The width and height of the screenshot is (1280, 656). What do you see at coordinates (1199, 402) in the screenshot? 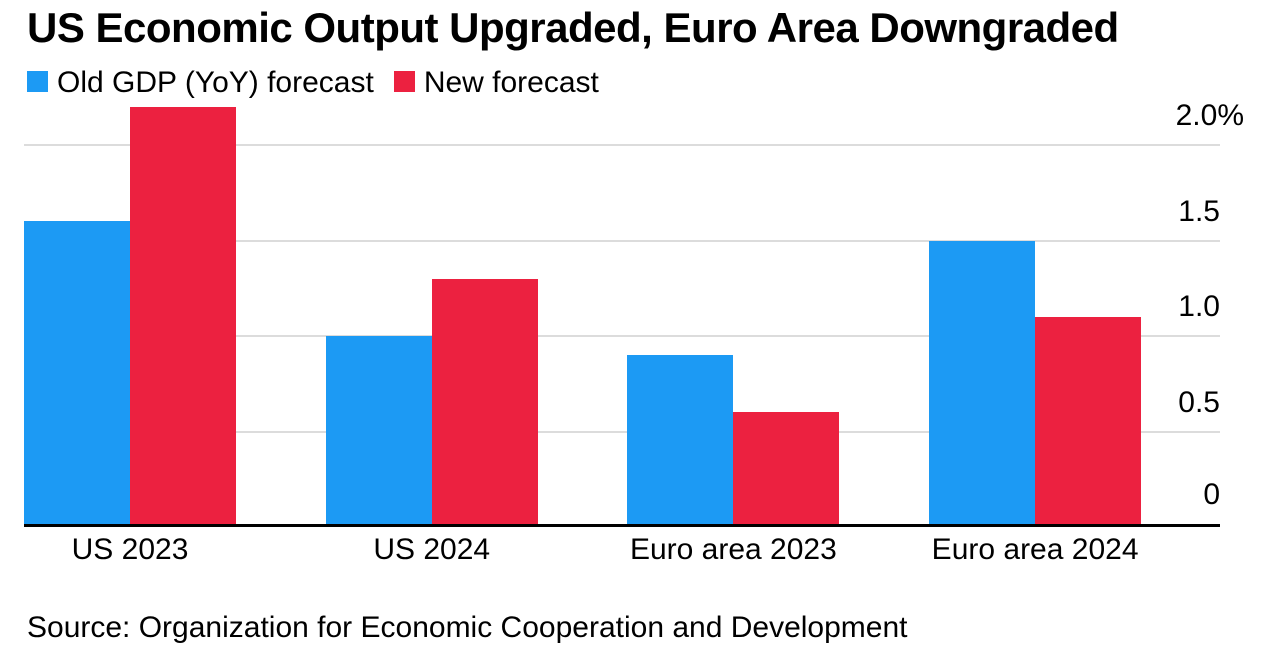
I see `y-tick-label-0-5: 0.5` at bounding box center [1199, 402].